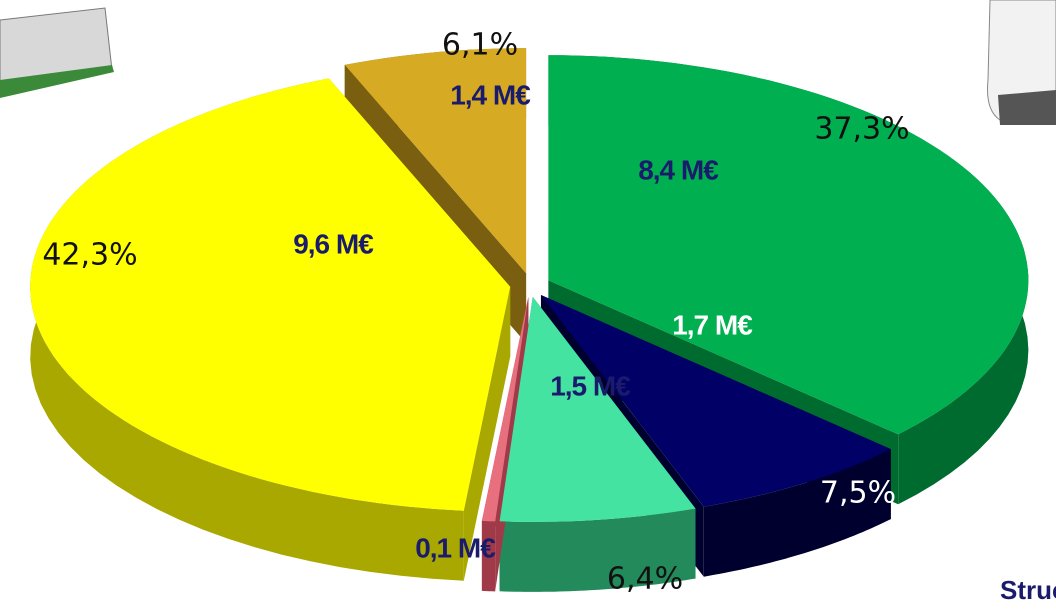  I want to click on percent-label: 6,1%, so click(480, 45).